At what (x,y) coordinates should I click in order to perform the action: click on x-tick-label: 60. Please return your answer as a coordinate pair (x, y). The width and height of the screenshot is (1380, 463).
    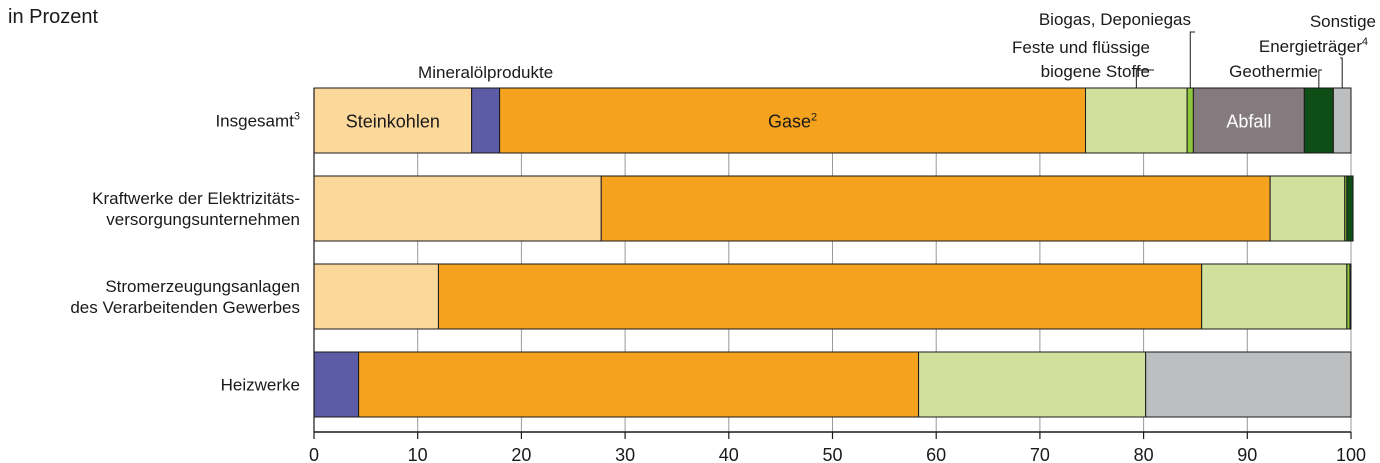
    Looking at the image, I should click on (936, 454).